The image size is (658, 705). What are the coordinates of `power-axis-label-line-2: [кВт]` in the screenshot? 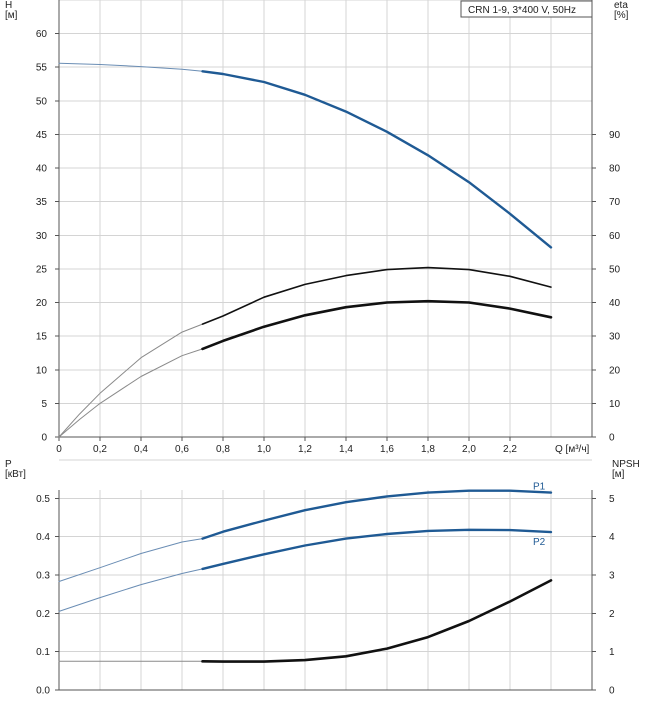 It's located at (15, 474).